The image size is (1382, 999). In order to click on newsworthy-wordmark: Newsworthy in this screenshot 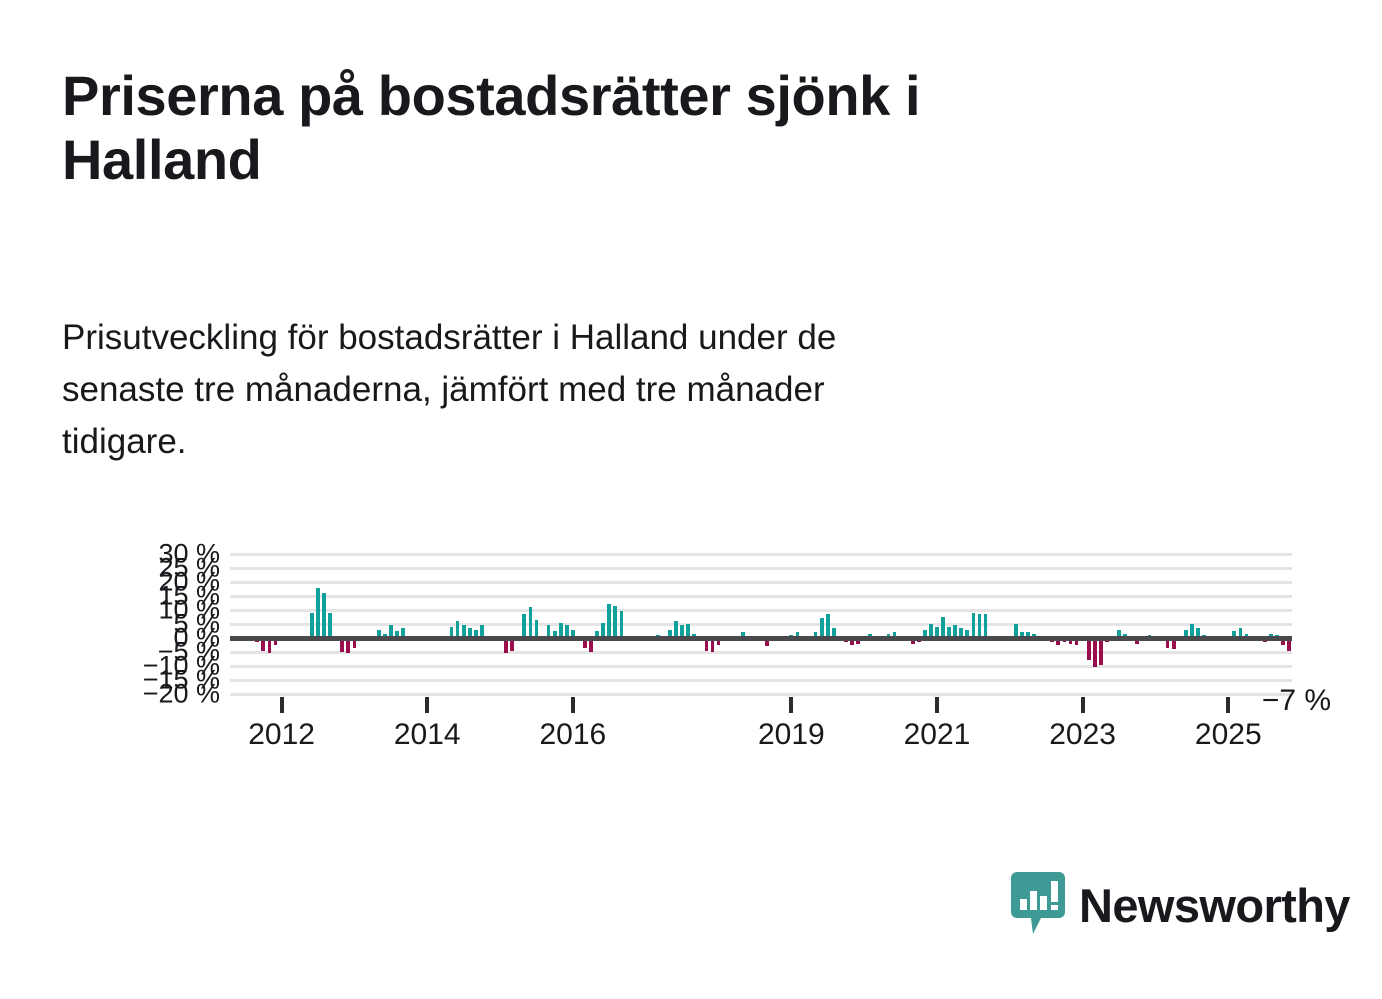, I will do `click(1214, 905)`.